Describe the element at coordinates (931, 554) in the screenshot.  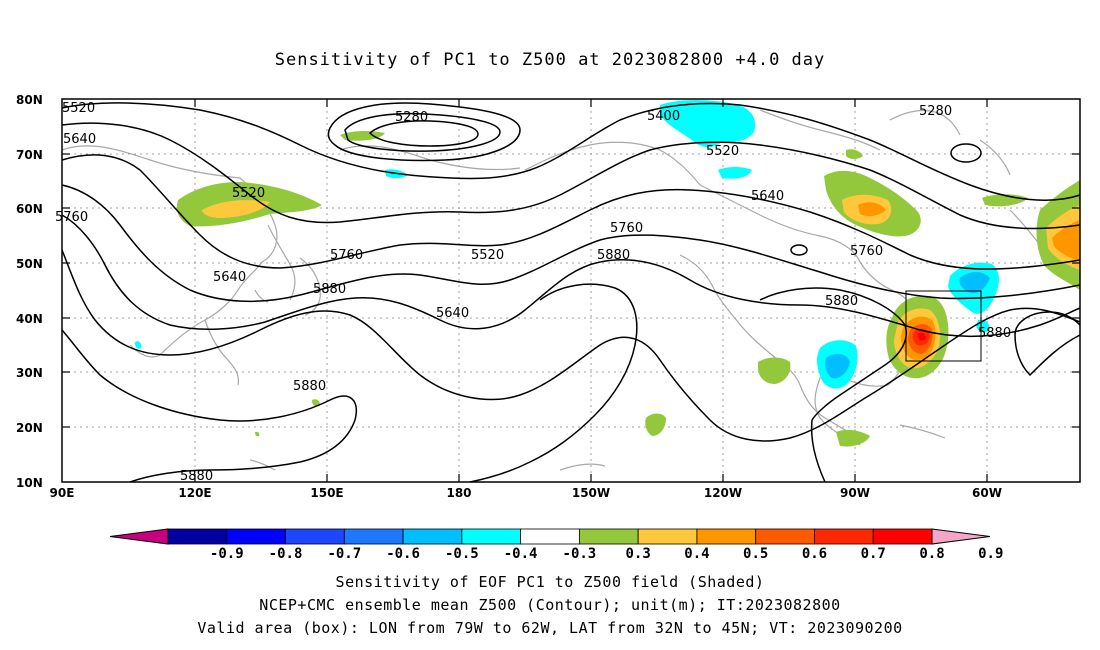
I see `colorbar-tick-label: 0.8` at that location.